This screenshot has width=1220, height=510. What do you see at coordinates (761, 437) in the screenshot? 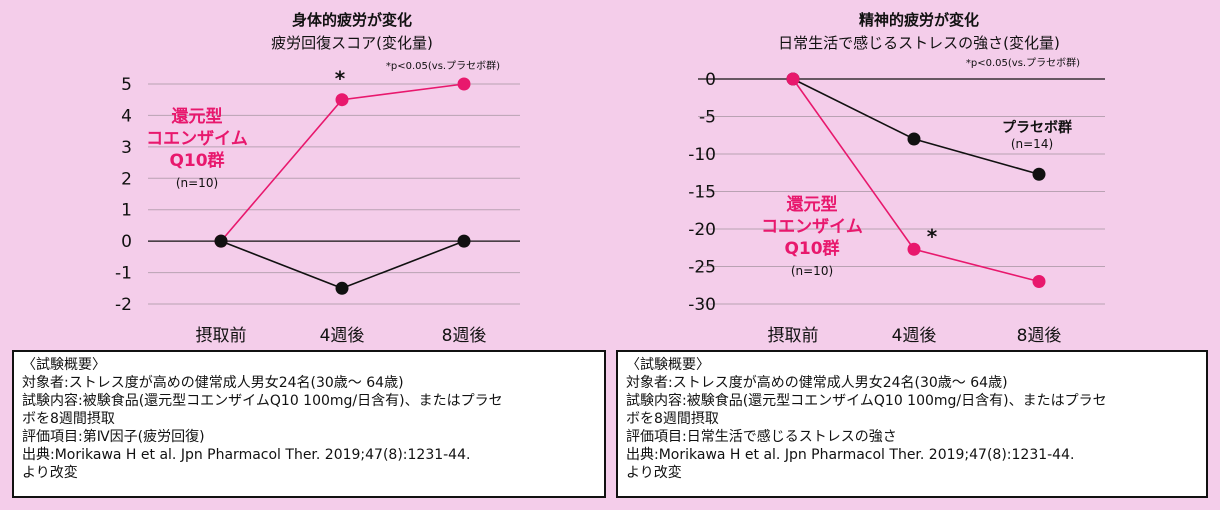
I see `study-summary-line: 評価項目:日常生活で感じるストレスの強さ` at bounding box center [761, 437].